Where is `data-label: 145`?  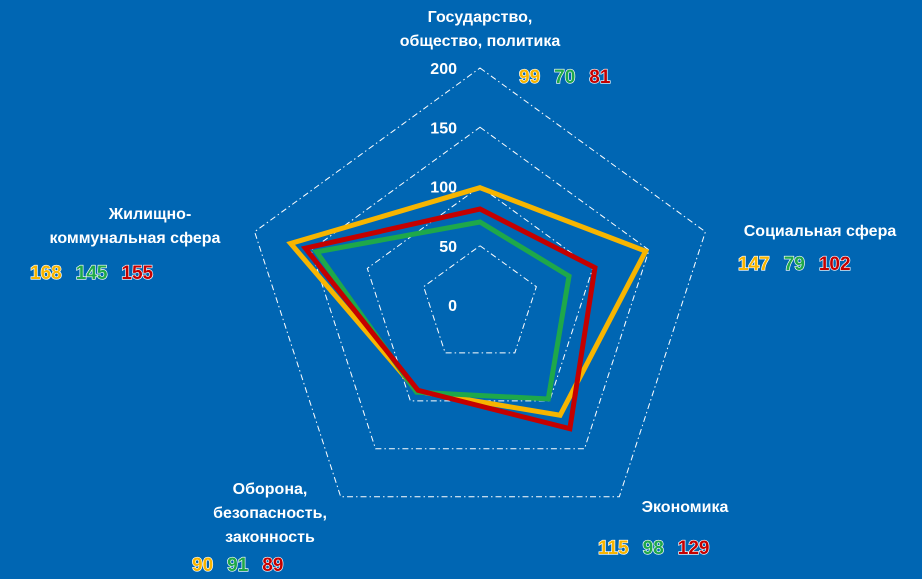 data-label: 145 is located at coordinates (92, 273).